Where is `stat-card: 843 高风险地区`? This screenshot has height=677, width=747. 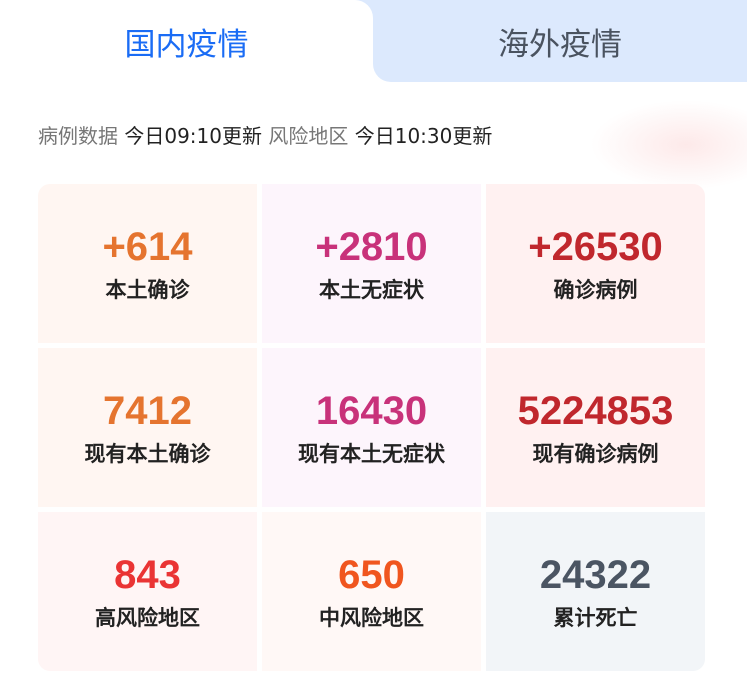 stat-card: 843 高风险地区 is located at coordinates (147, 591).